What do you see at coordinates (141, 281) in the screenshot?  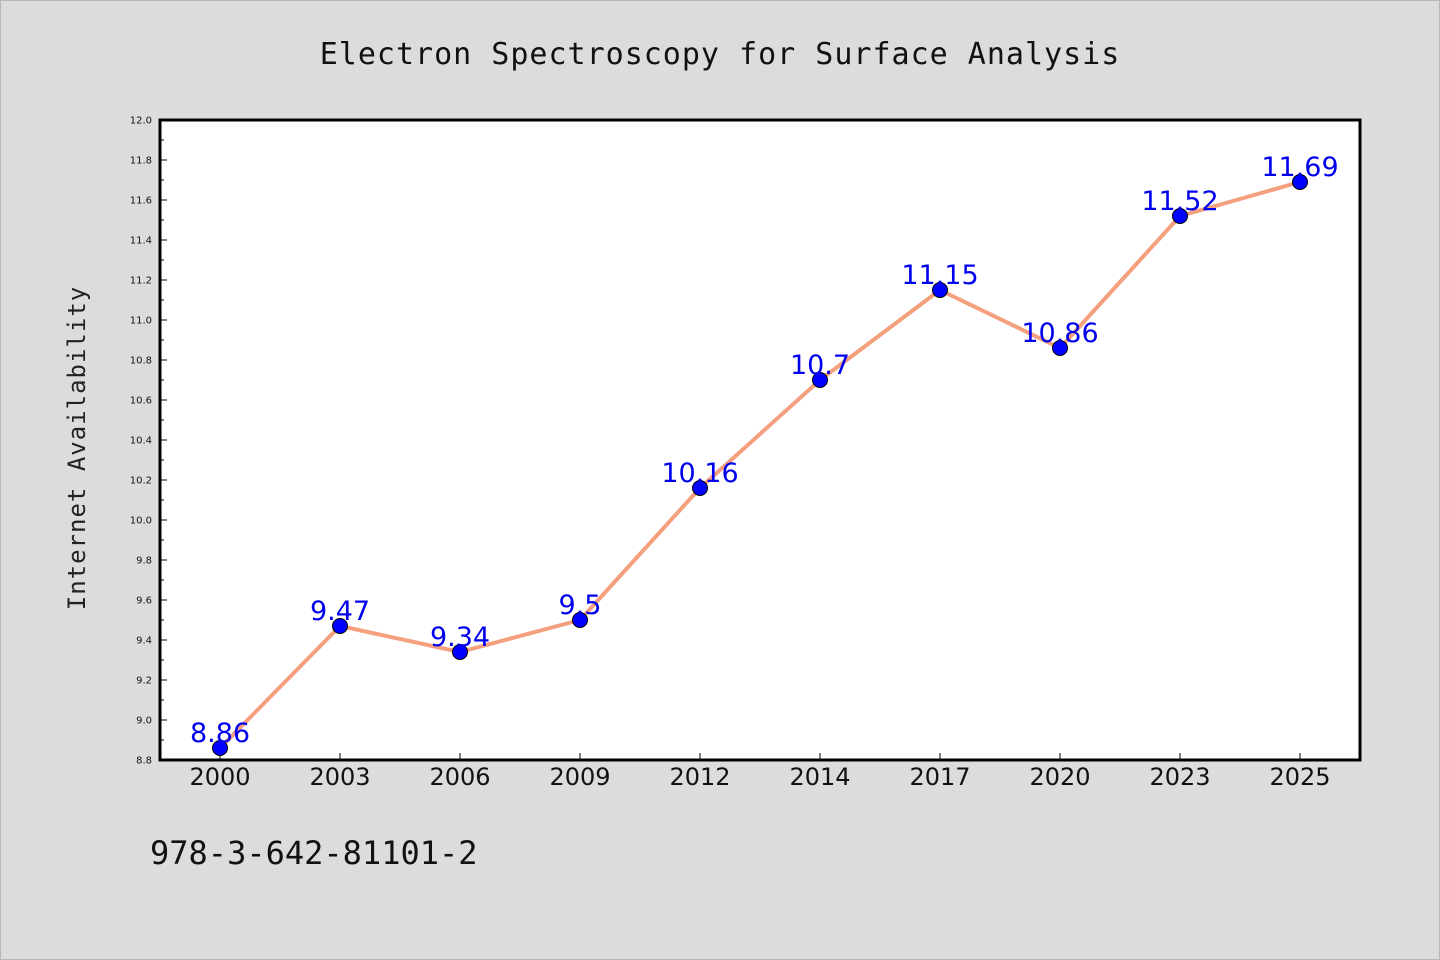 I see `y-tick-label: 11.2` at bounding box center [141, 281].